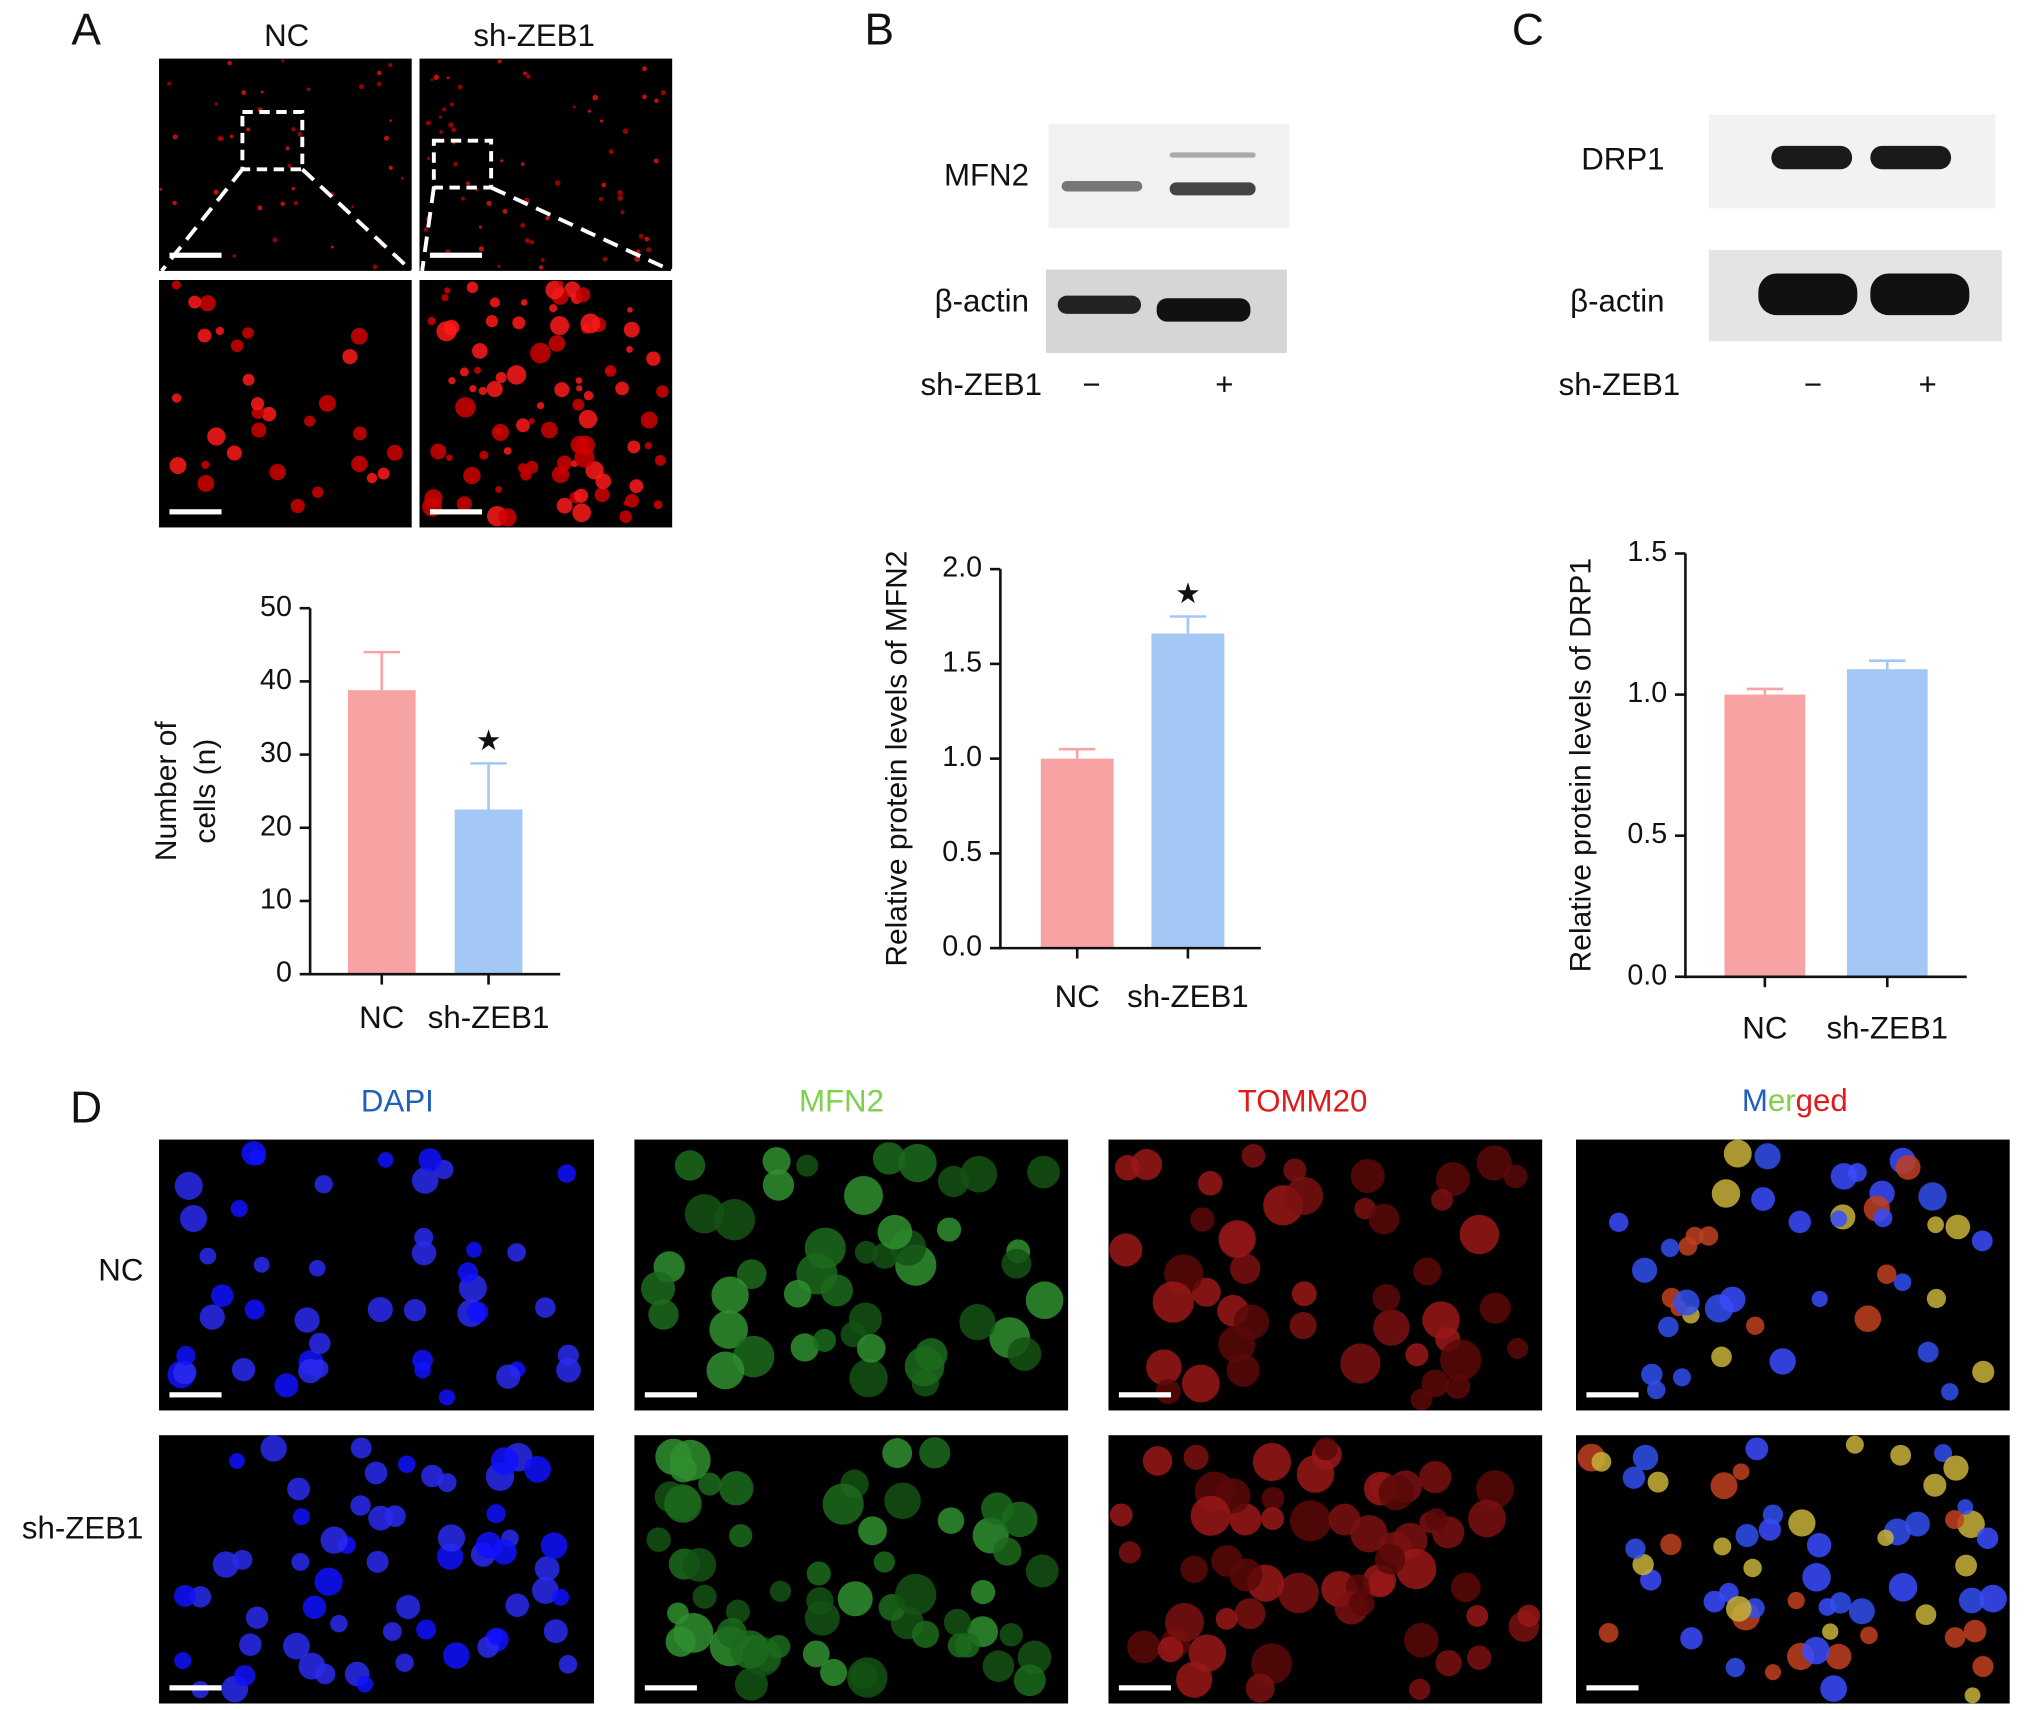  I want to click on zoom-box, so click(272, 141).